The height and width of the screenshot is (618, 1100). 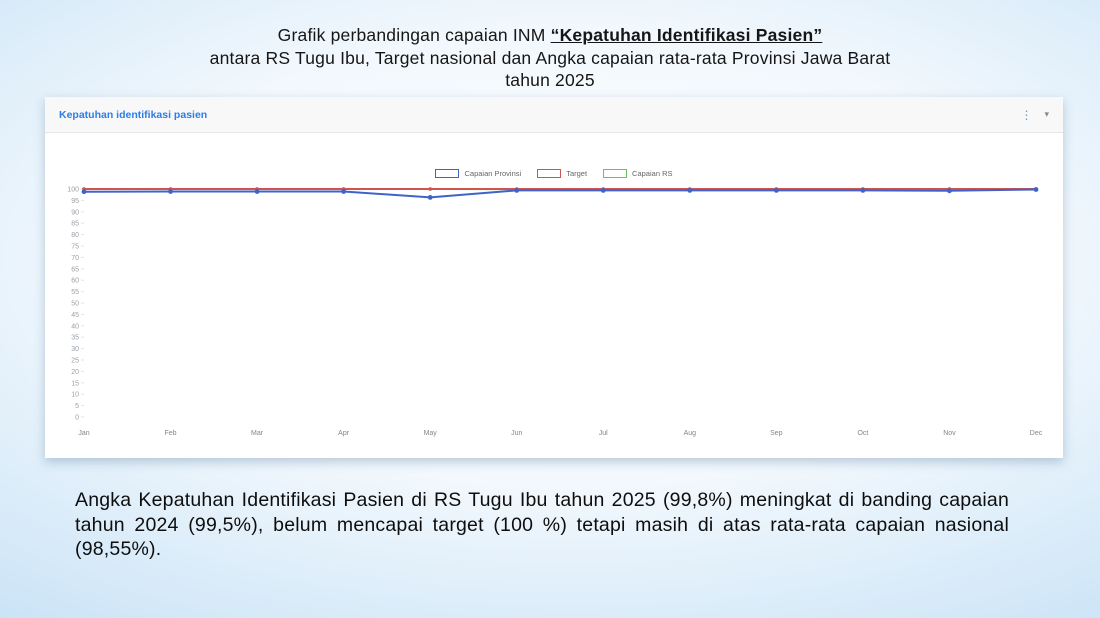 I want to click on y-axis-label: 35, so click(x=75, y=338).